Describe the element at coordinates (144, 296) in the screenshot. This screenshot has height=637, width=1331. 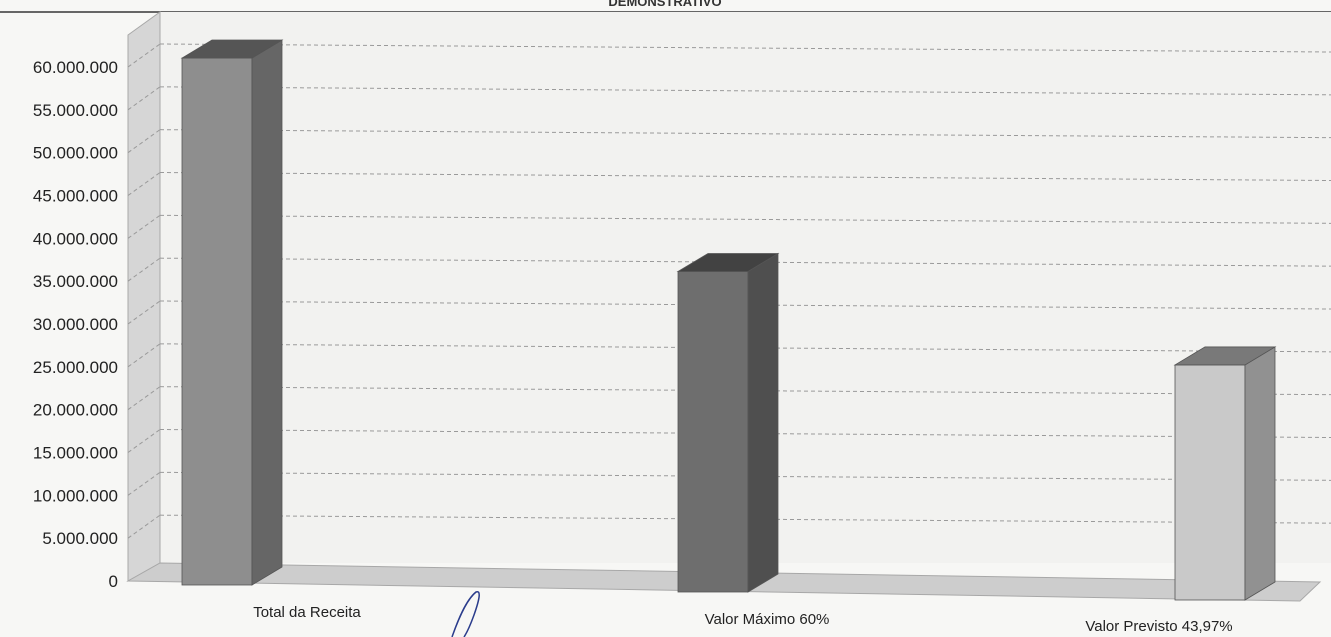
I see `side-wall` at that location.